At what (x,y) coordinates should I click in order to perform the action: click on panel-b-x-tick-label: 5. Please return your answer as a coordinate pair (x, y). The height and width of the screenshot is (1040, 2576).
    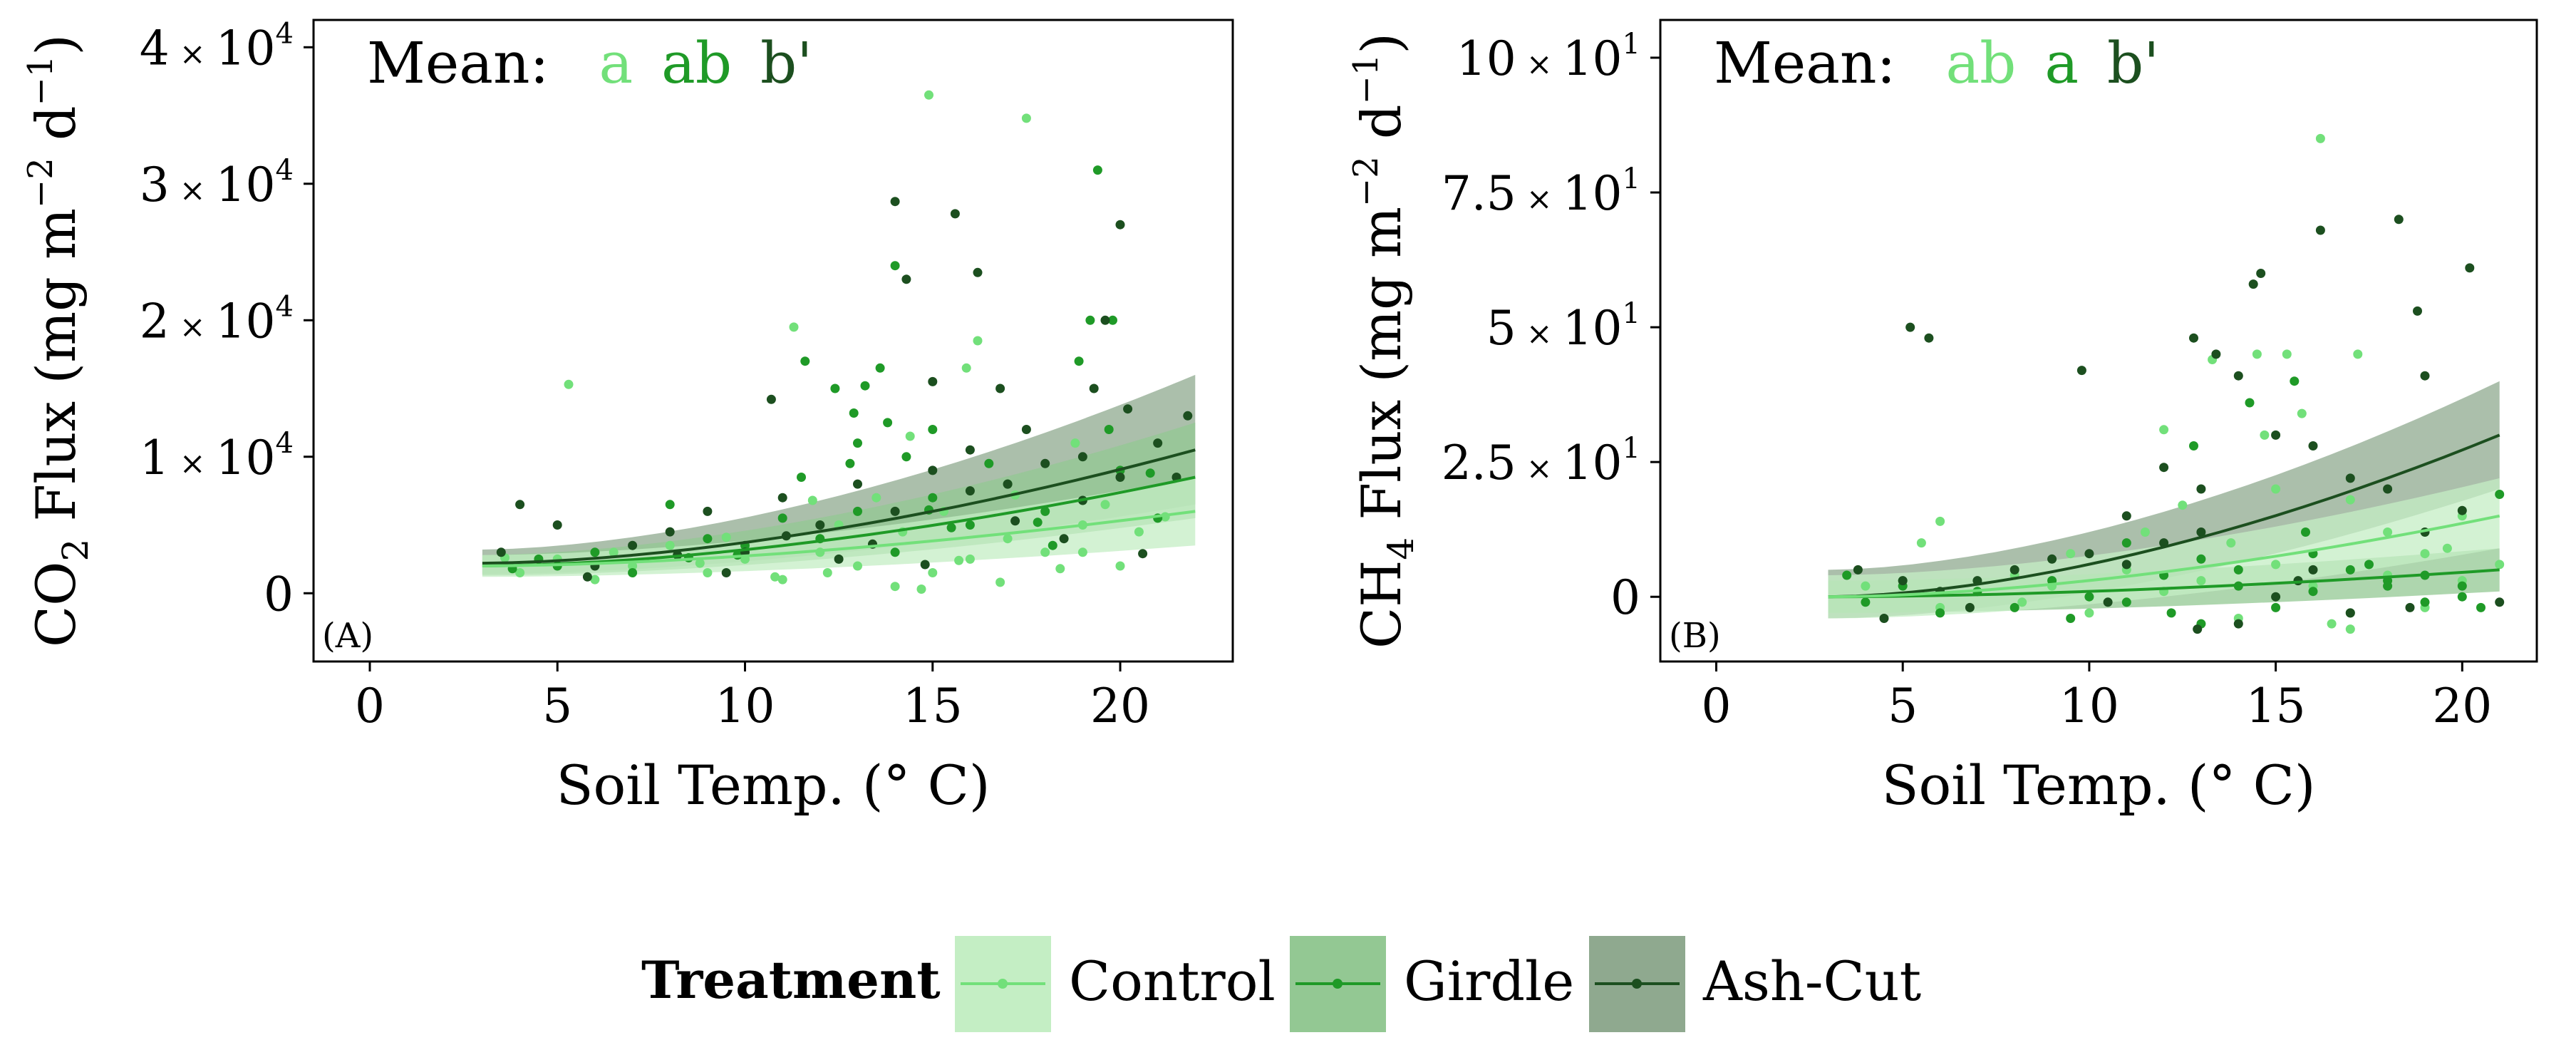
    Looking at the image, I should click on (1903, 706).